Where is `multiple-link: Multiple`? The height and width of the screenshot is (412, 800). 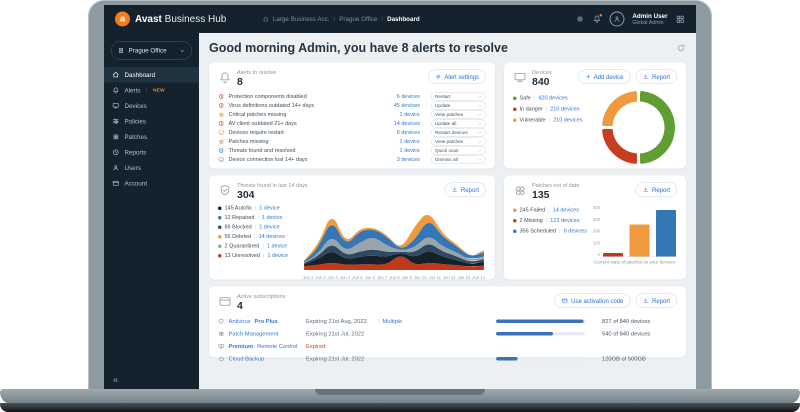 multiple-link: Multiple is located at coordinates (392, 321).